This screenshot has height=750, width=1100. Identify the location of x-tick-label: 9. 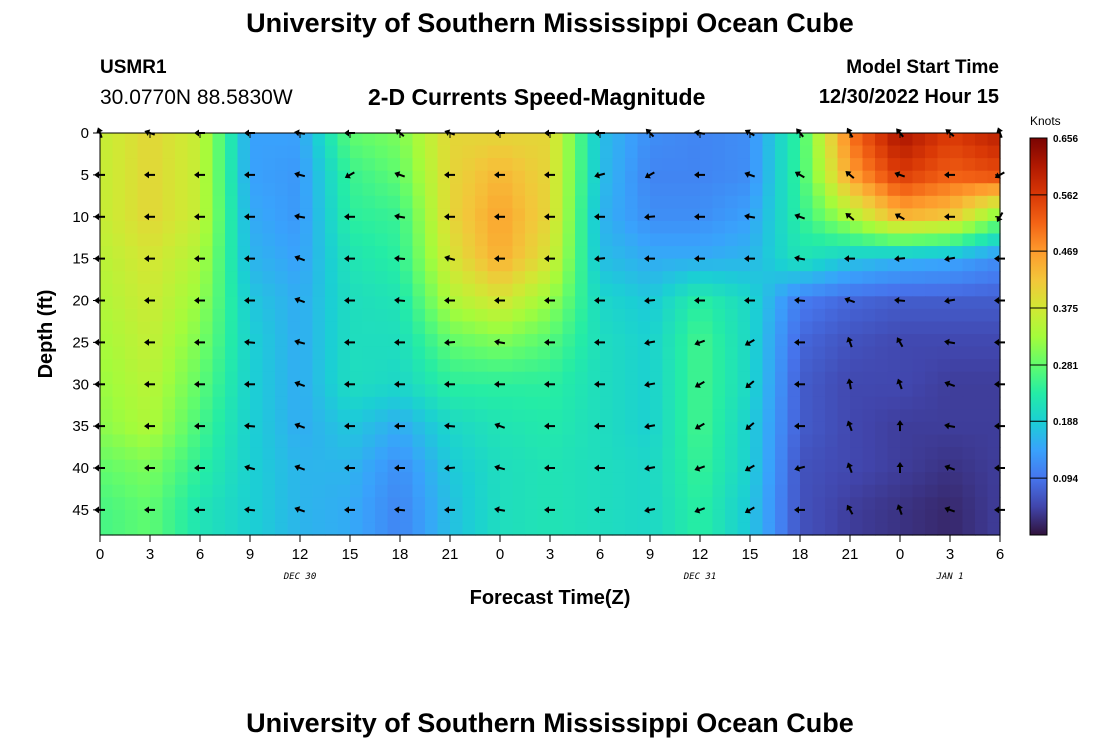
(250, 554).